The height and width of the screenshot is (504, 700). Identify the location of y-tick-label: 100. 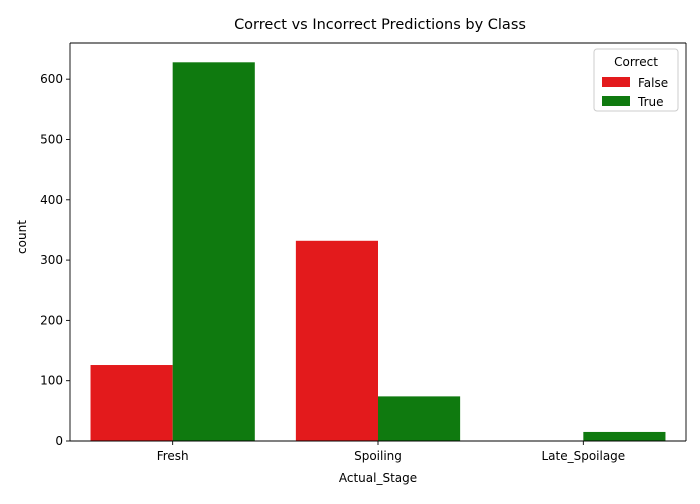
(51, 381).